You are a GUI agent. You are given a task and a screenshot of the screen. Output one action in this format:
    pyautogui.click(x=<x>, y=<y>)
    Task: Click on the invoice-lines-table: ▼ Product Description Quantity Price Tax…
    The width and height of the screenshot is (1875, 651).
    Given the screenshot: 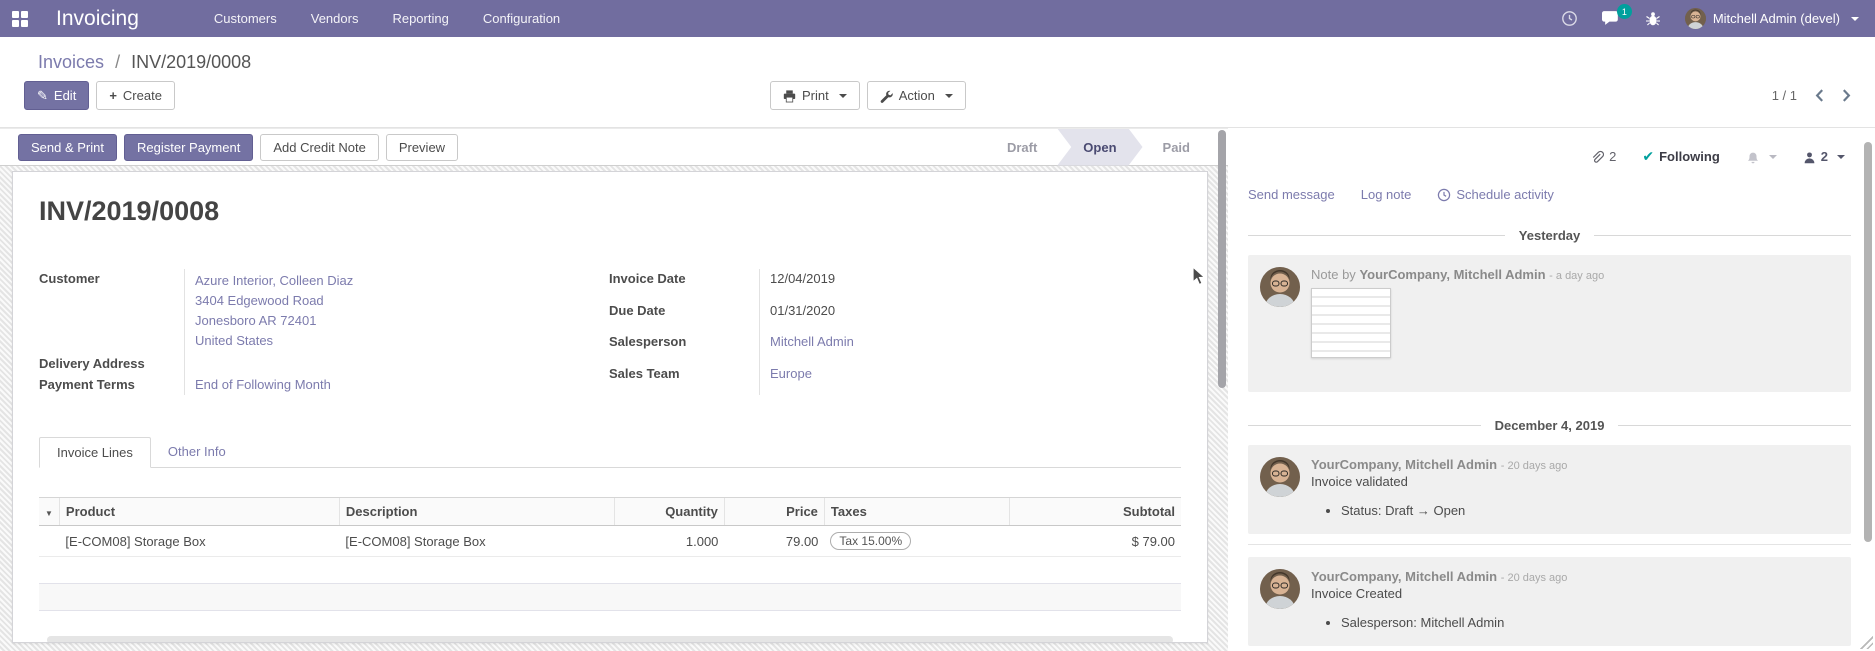 What is the action you would take?
    pyautogui.click(x=610, y=527)
    